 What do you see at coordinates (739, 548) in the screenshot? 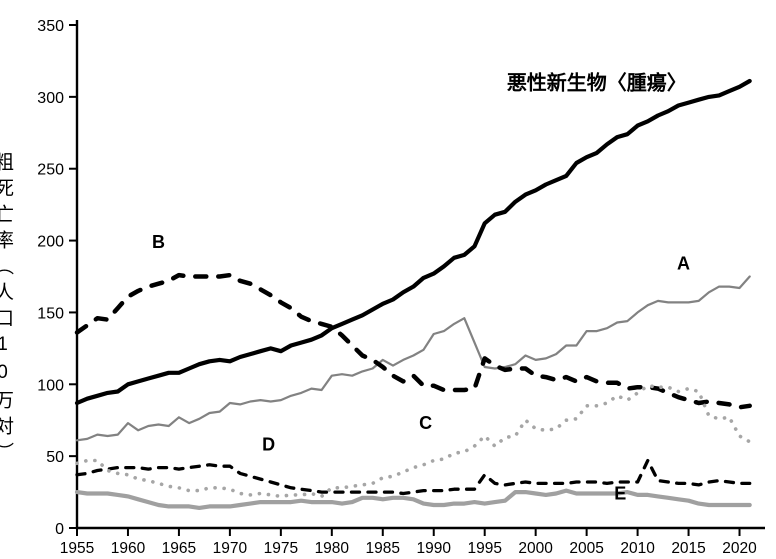
I see `x-tick-label: 2020` at bounding box center [739, 548].